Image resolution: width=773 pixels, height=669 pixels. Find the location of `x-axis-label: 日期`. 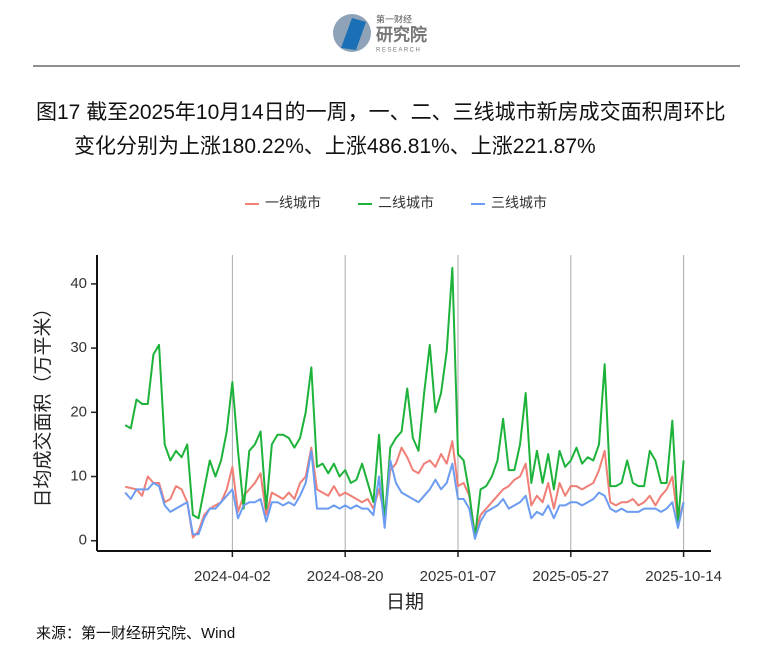

x-axis-label: 日期 is located at coordinates (405, 602).